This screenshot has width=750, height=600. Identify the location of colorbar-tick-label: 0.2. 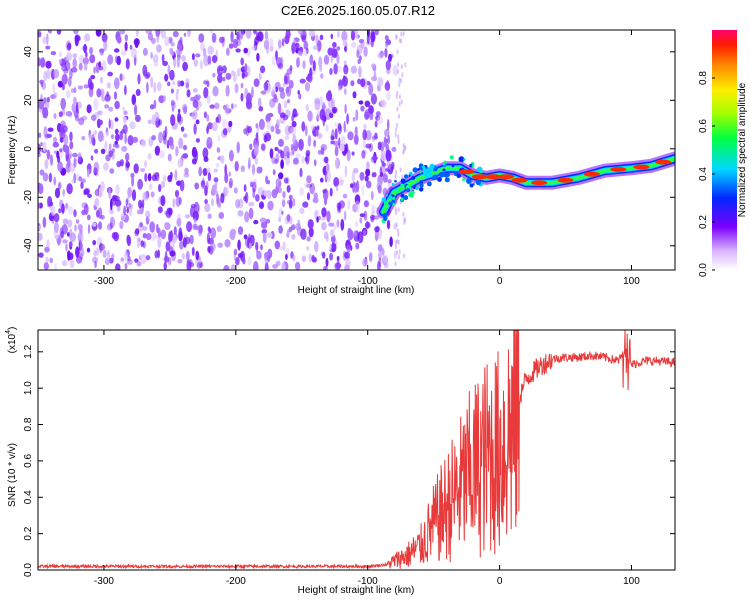
(703, 222).